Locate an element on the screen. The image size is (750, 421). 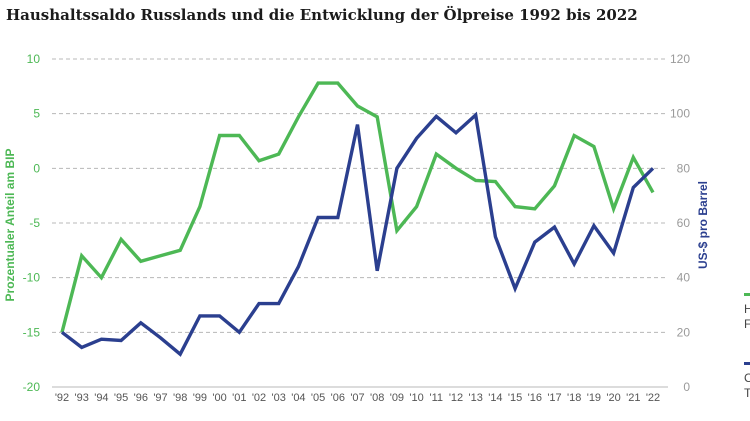
y-tick-right: 80 is located at coordinates (684, 168).